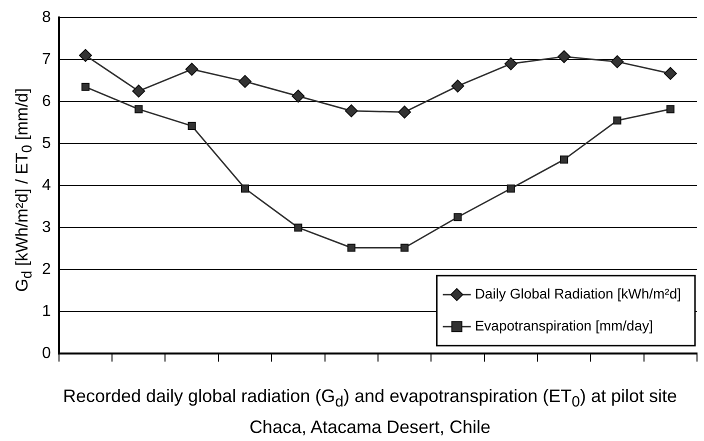 The image size is (704, 441). Describe the element at coordinates (46, 59) in the screenshot. I see `y-tick-label: 7` at that location.